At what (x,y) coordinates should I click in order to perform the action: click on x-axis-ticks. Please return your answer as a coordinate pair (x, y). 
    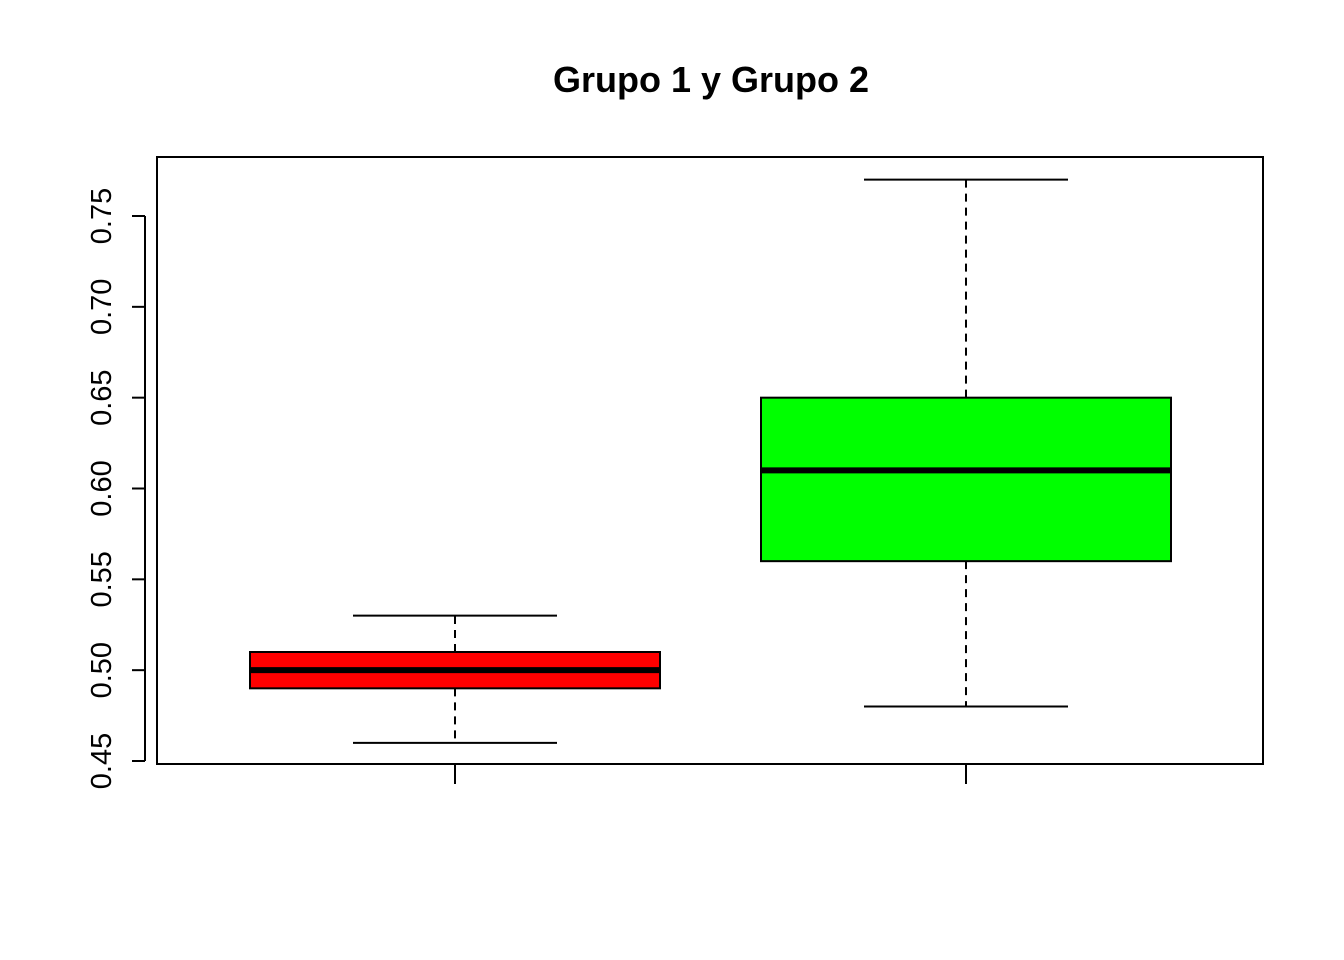
    Looking at the image, I should click on (710, 774).